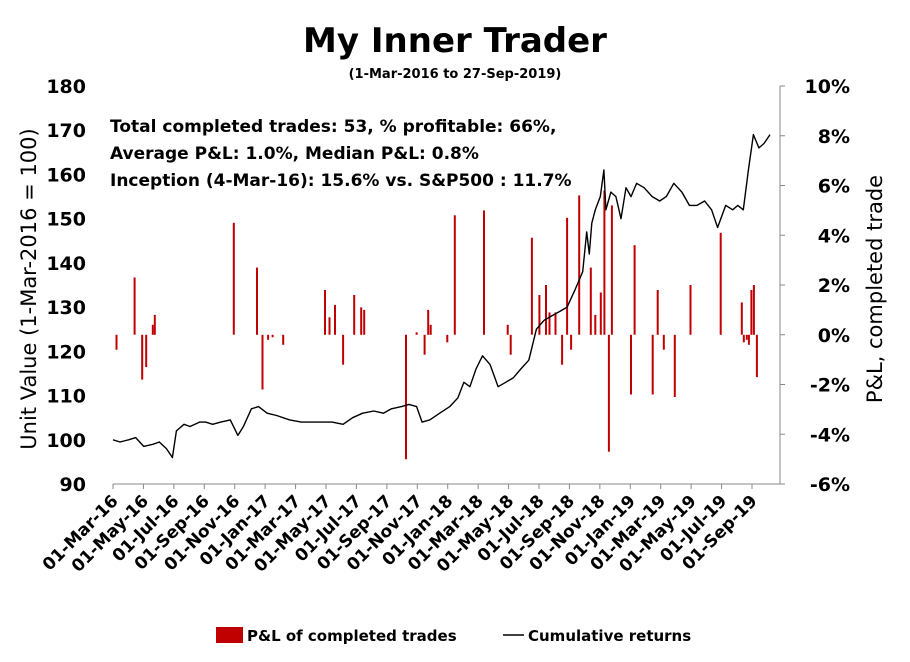  What do you see at coordinates (827, 87) in the screenshot?
I see `right-tick-label: 10%` at bounding box center [827, 87].